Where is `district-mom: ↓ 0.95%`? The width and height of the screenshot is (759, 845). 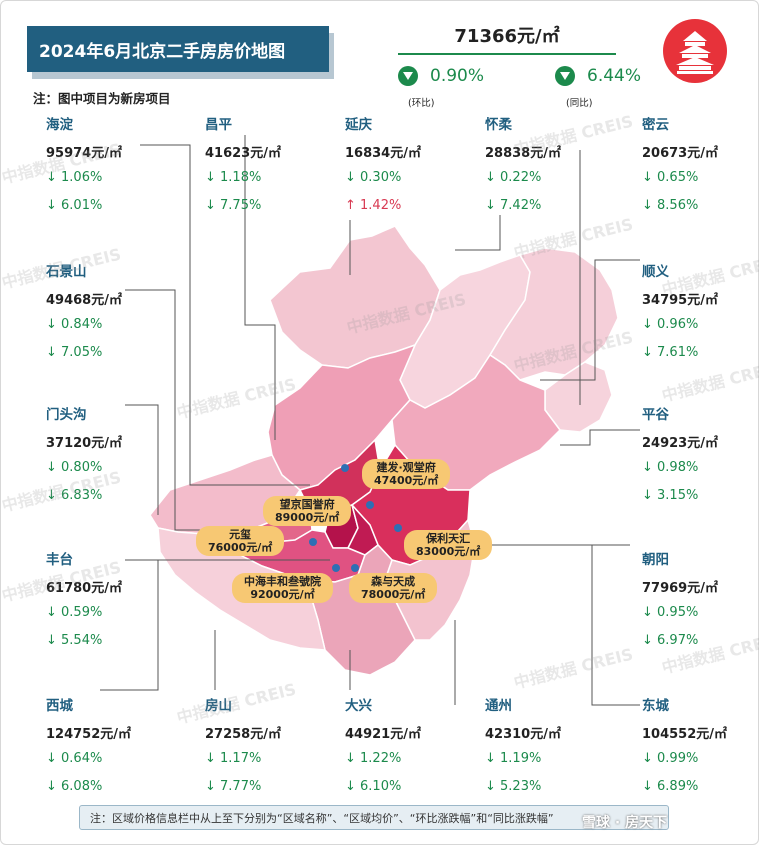 district-mom: ↓ 0.95% is located at coordinates (670, 612).